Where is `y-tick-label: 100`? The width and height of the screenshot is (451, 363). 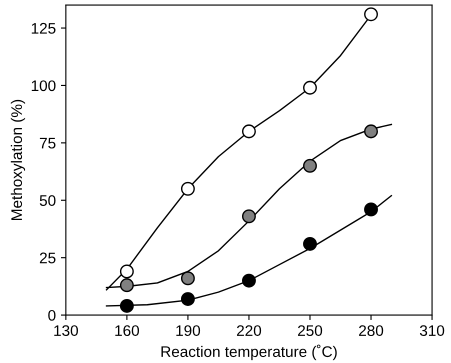
y-tick-label: 100 is located at coordinates (44, 86).